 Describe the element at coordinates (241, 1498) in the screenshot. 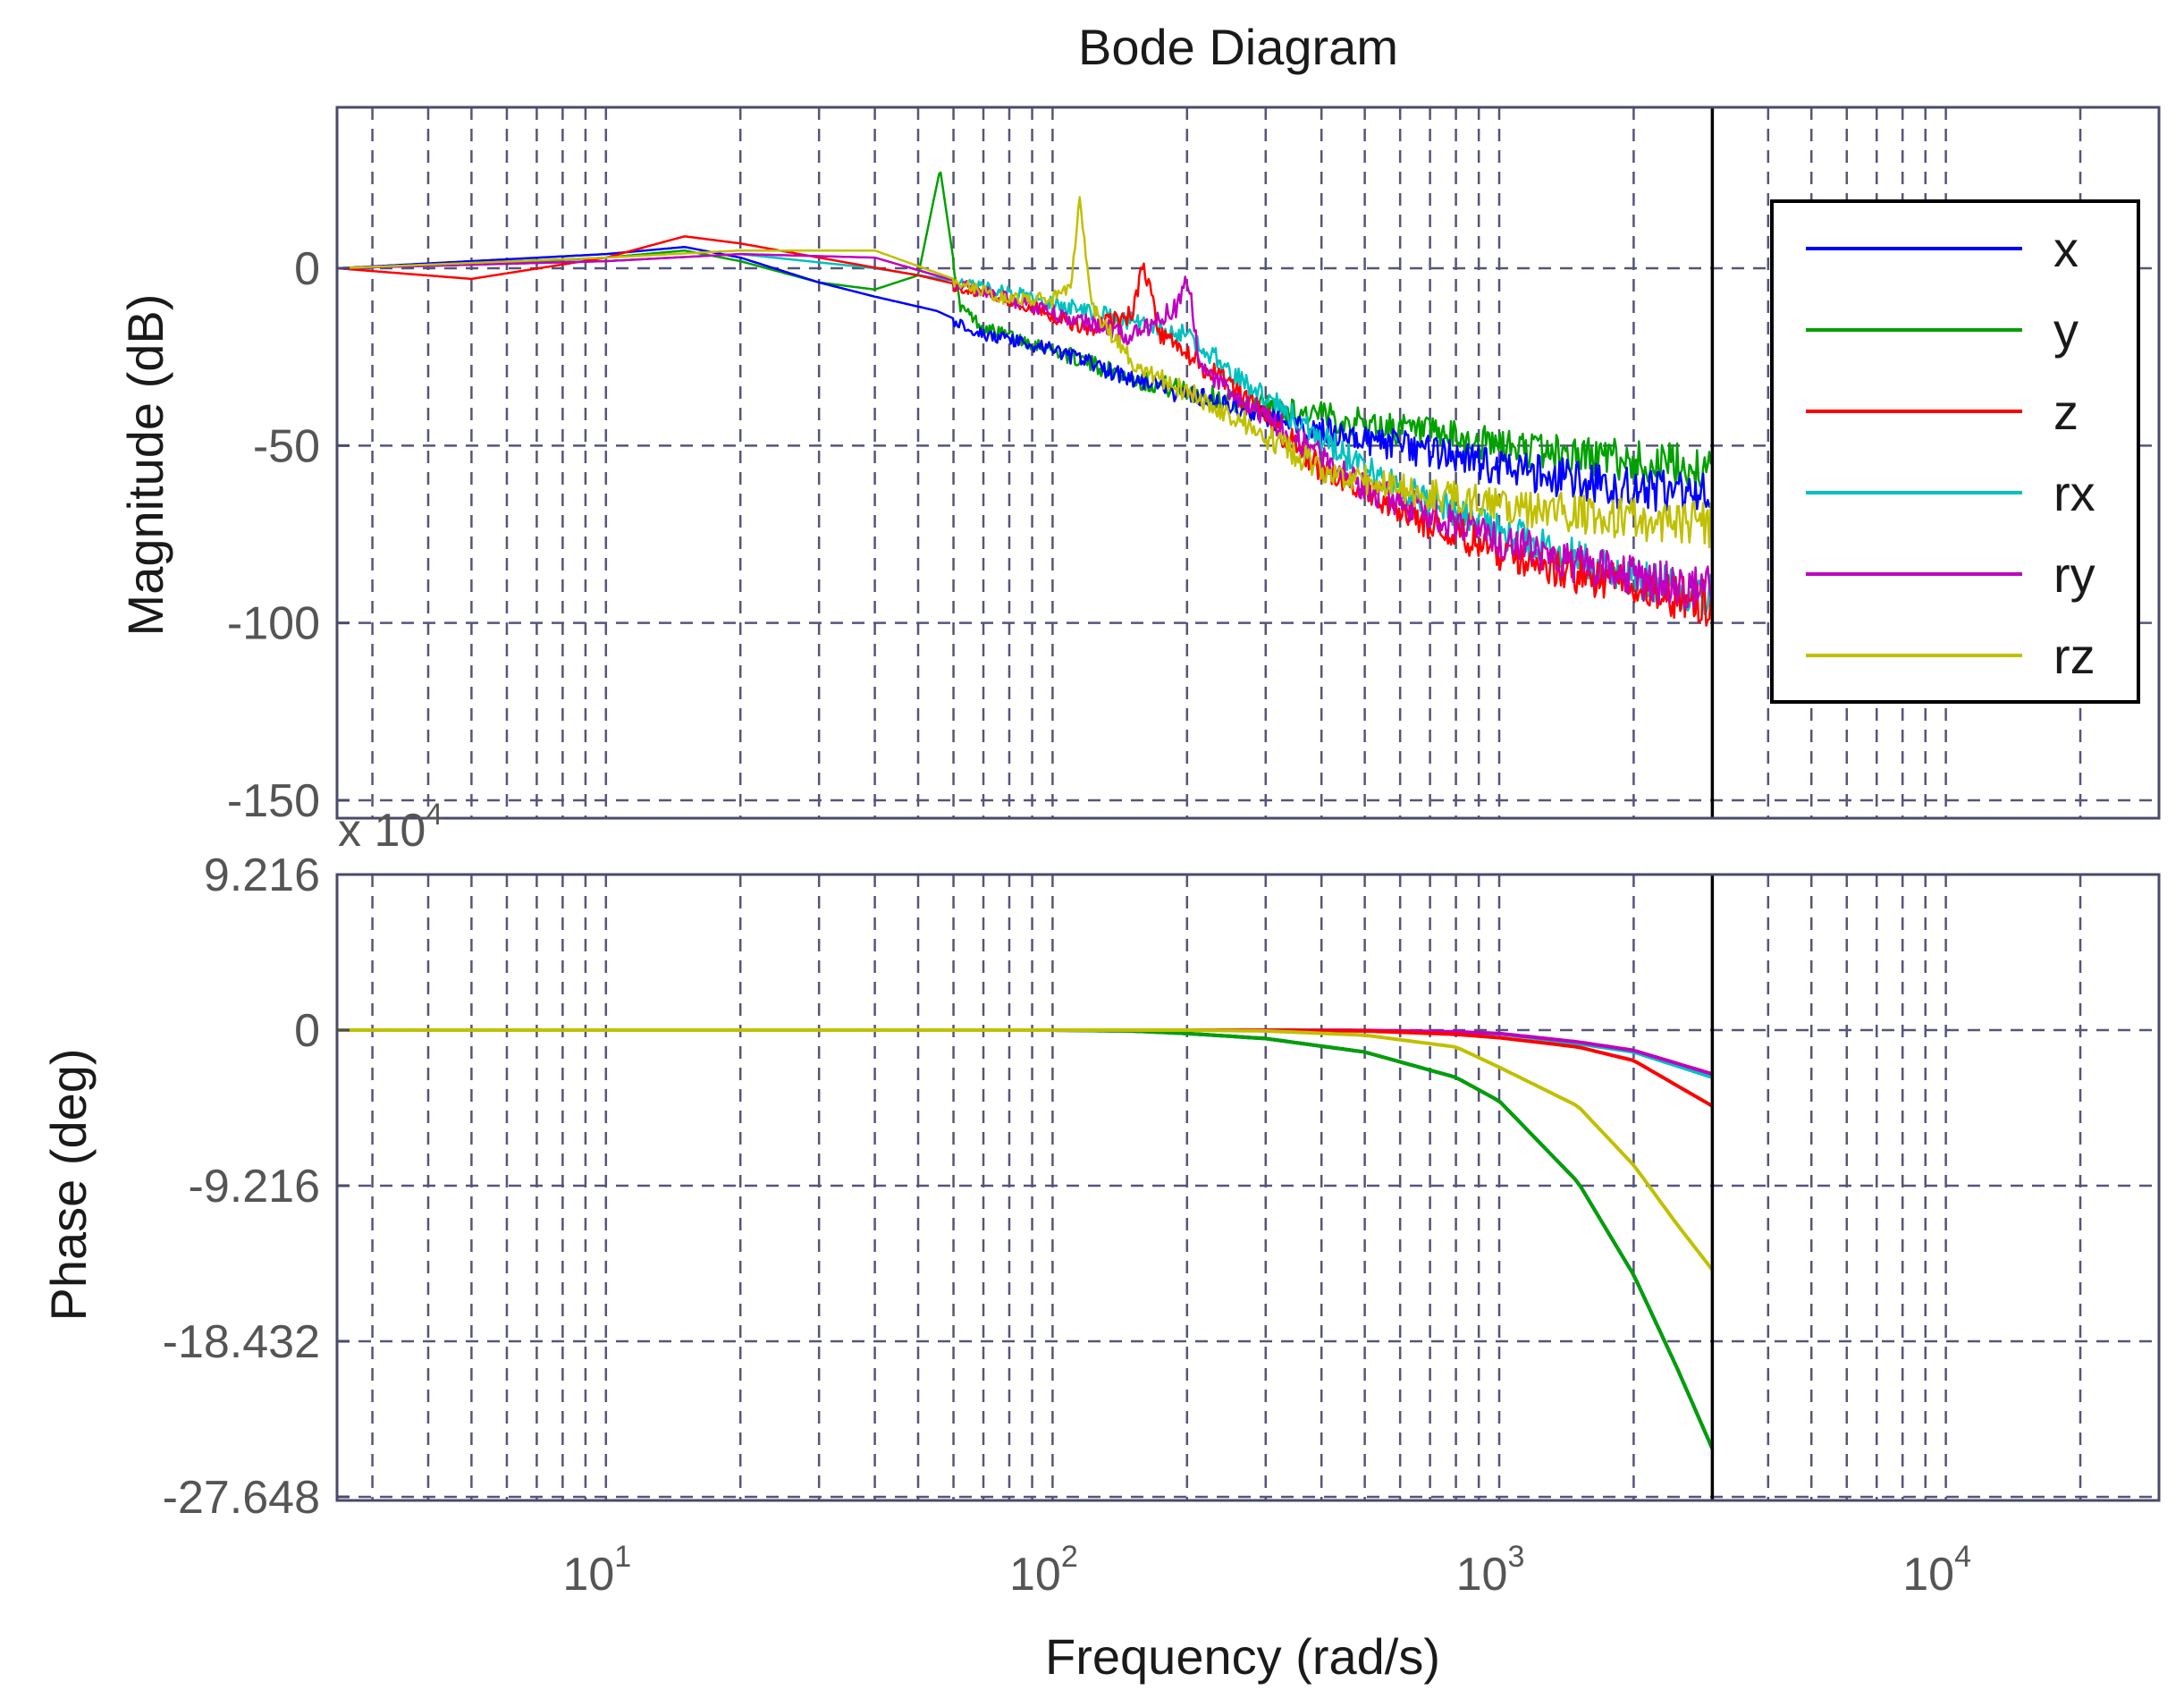

I see `y-tick-label: -27.648` at that location.